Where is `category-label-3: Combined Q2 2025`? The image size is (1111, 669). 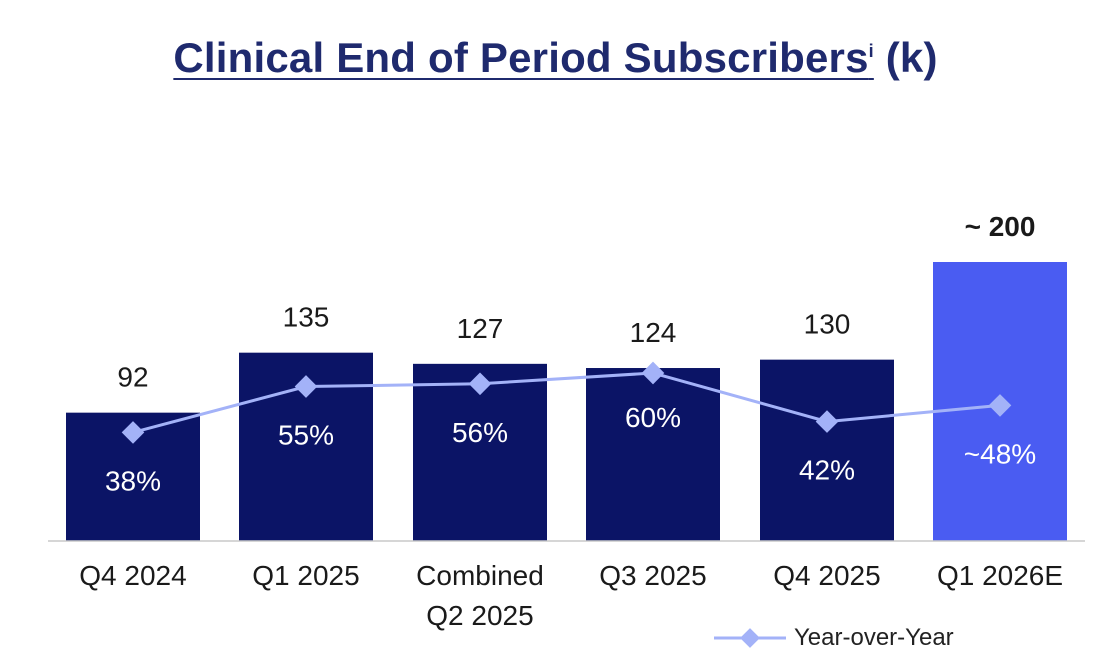 category-label-3: Combined Q2 2025 is located at coordinates (480, 595).